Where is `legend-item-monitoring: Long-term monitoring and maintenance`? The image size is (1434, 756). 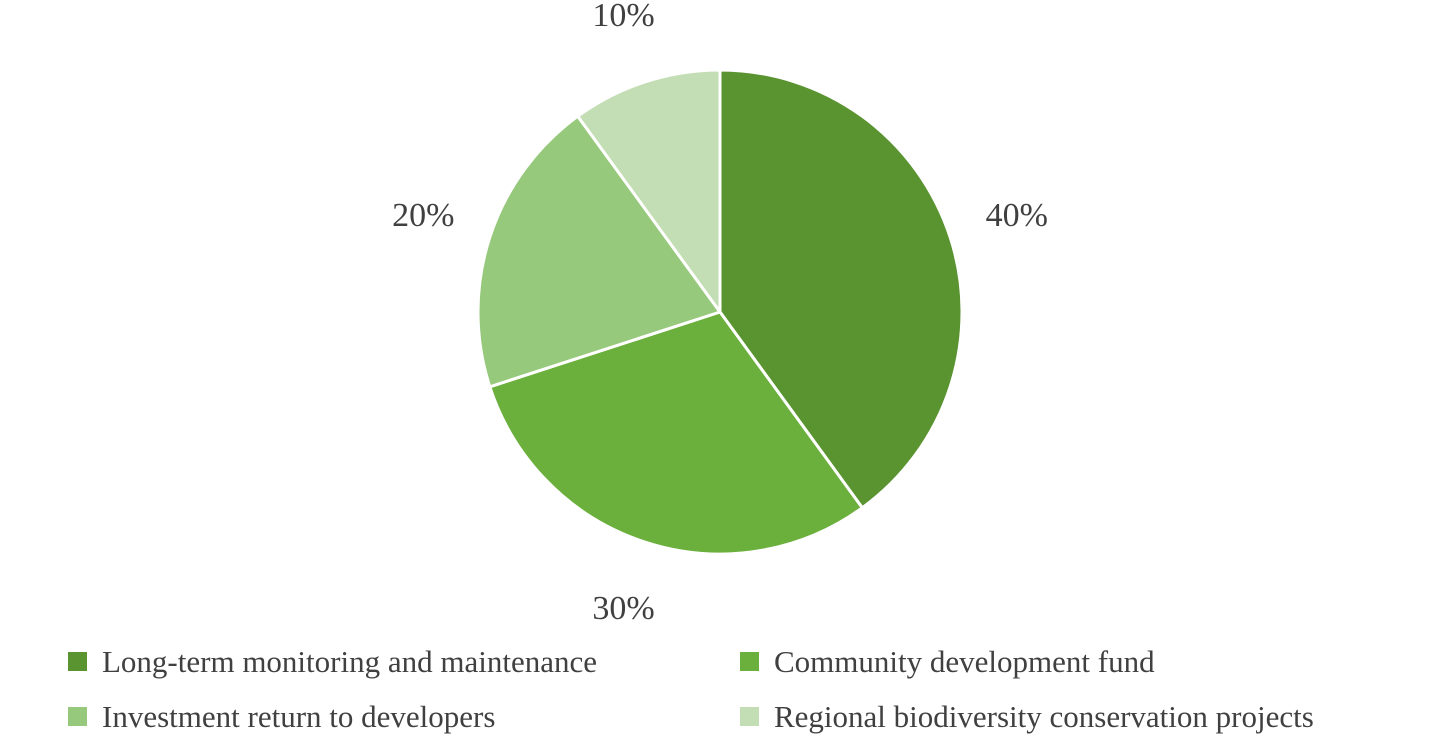 legend-item-monitoring: Long-term monitoring and maintenance is located at coordinates (332, 661).